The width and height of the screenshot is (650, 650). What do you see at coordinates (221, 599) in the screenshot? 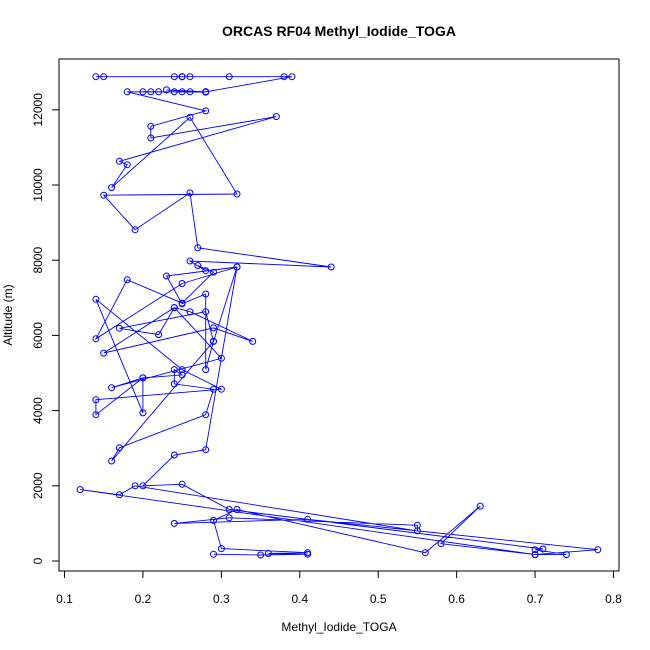
I see `x-tick-label: 0.3` at bounding box center [221, 599].